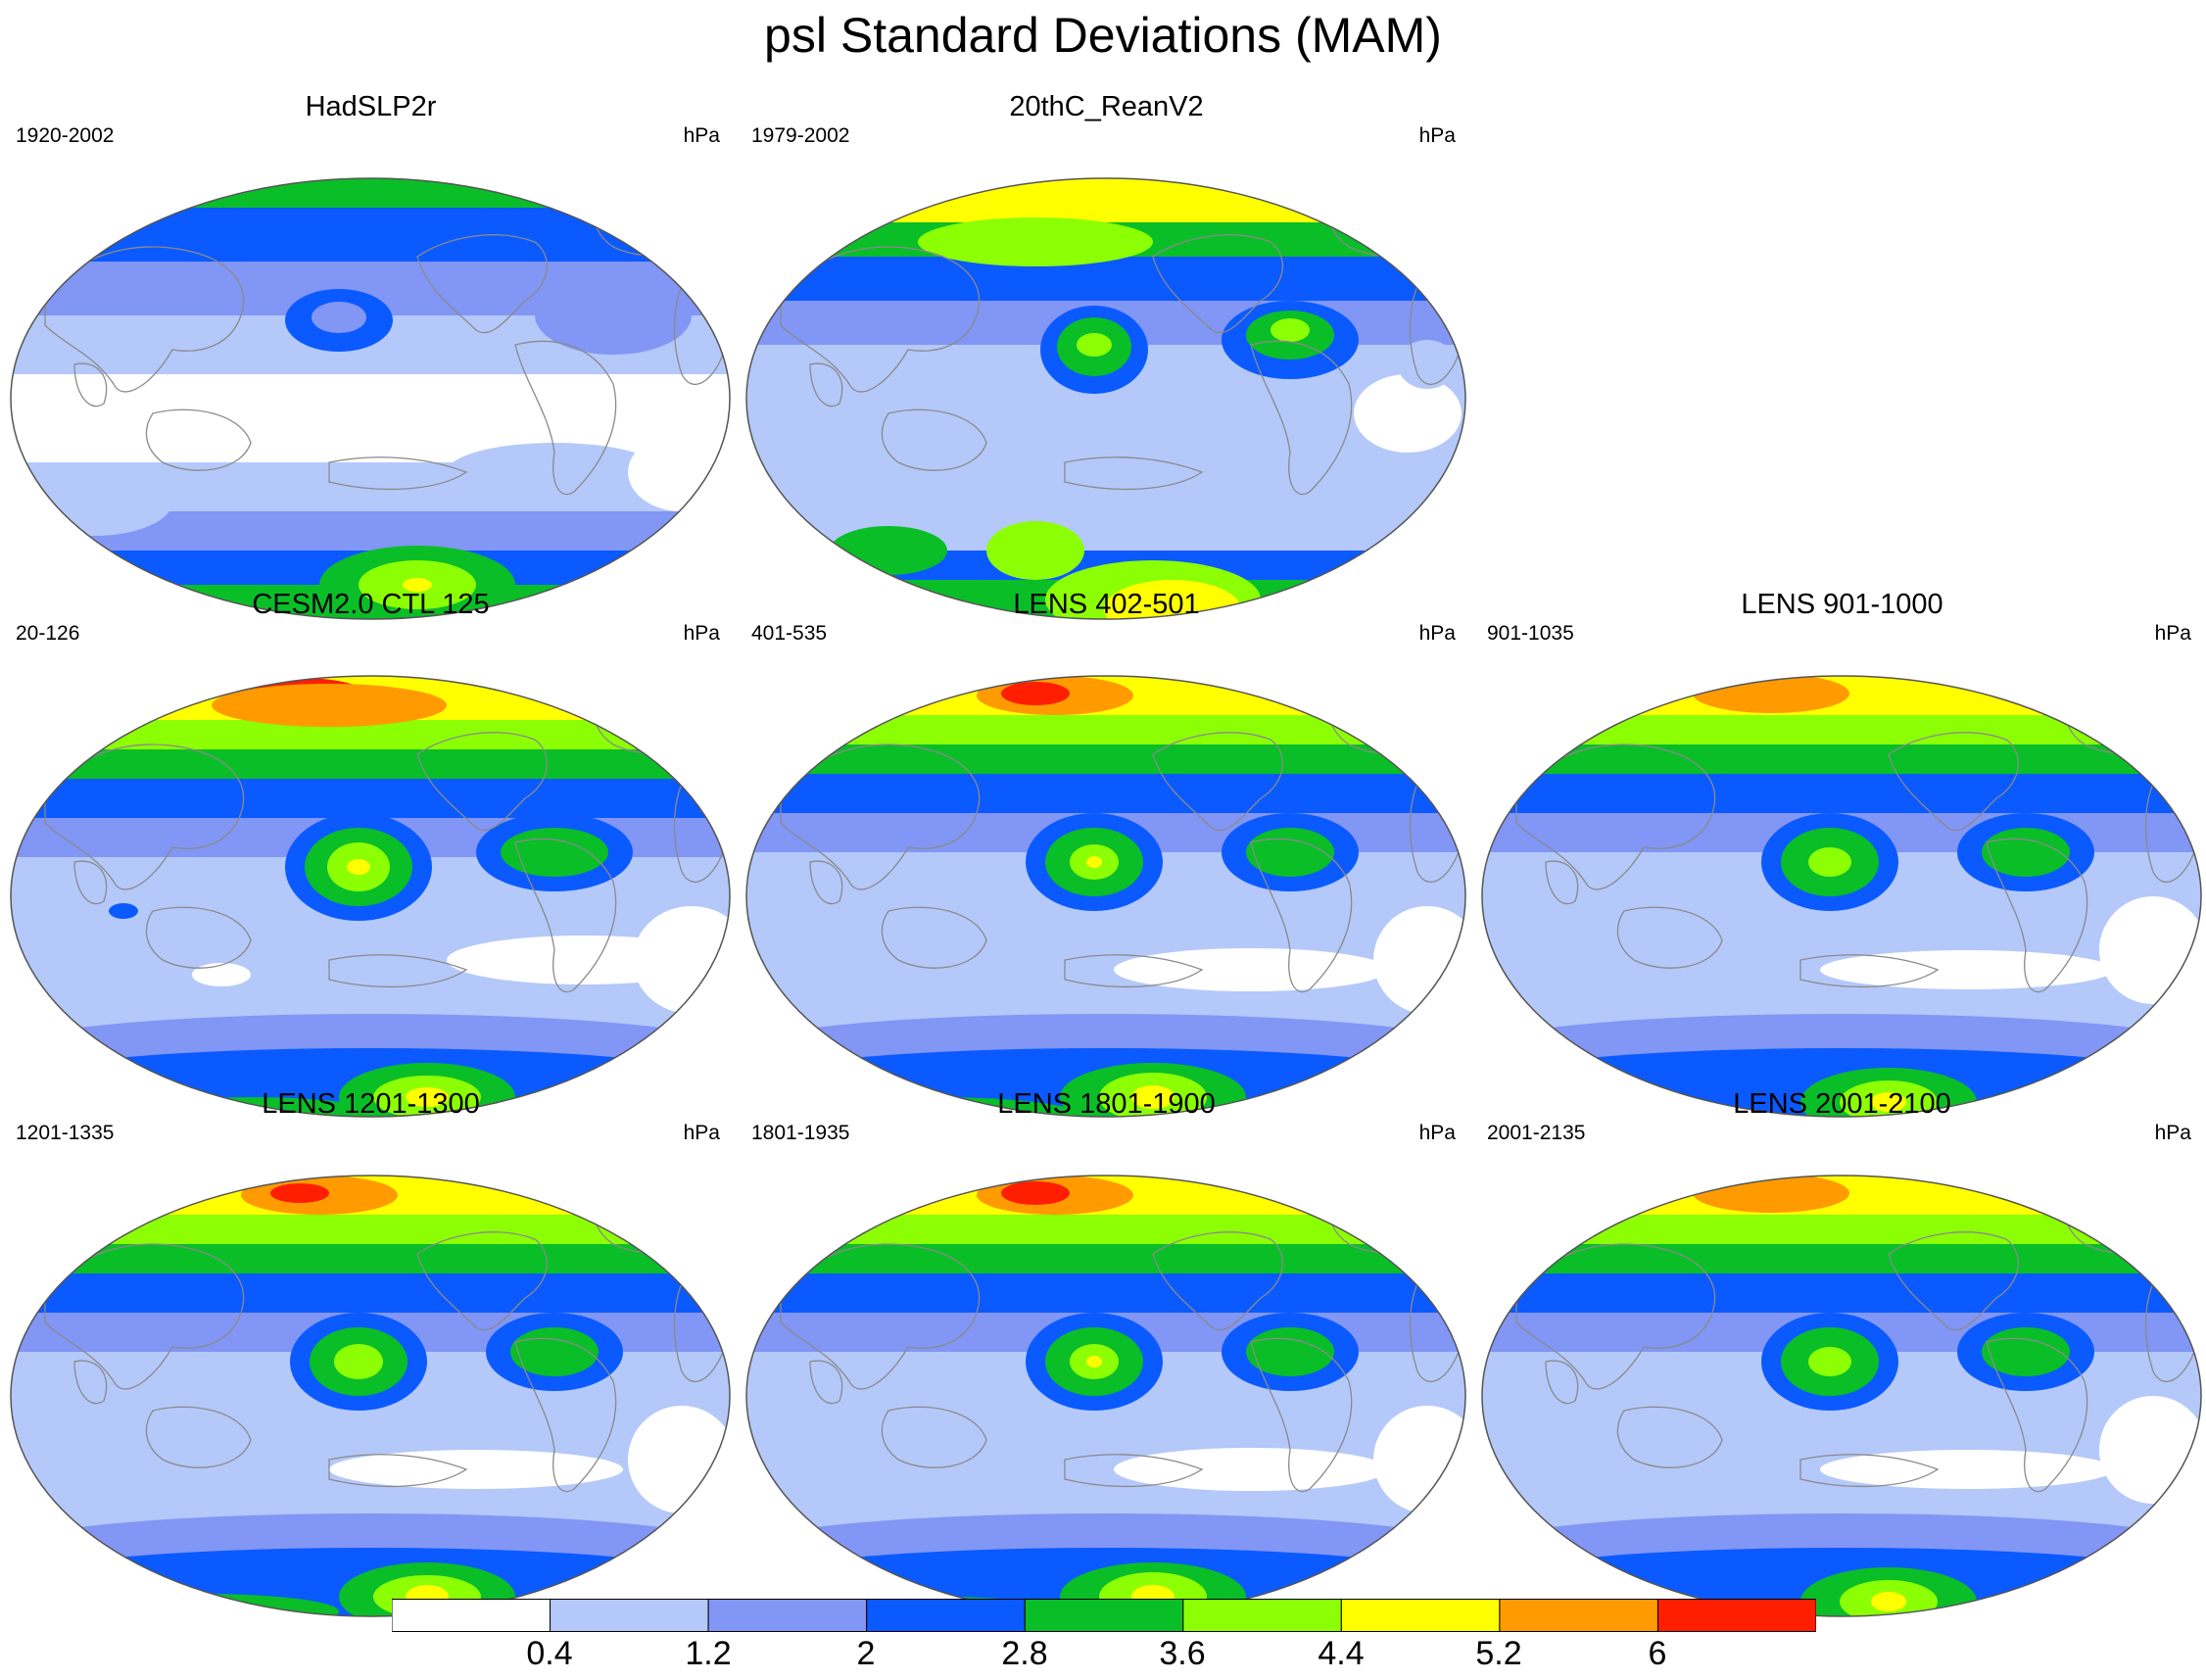 The height and width of the screenshot is (1680, 2206). Describe the element at coordinates (48, 633) in the screenshot. I see `panel-years: 20-126` at that location.